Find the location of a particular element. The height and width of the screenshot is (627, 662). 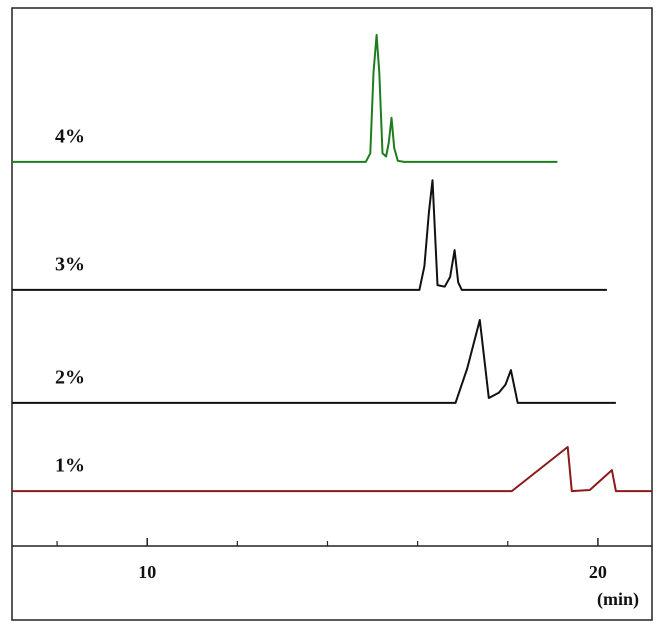

series-label: 1% is located at coordinates (70, 466).